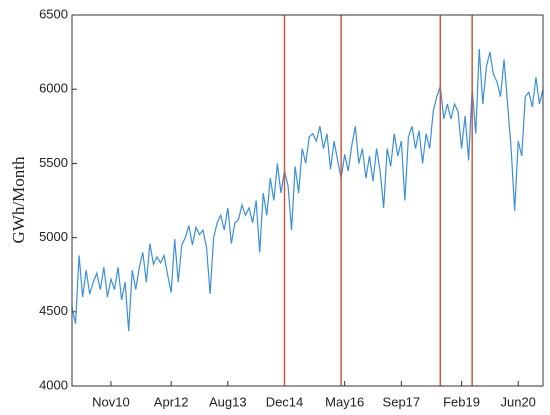 This screenshot has width=550, height=415. I want to click on y-tick-label: 4500, so click(53, 310).